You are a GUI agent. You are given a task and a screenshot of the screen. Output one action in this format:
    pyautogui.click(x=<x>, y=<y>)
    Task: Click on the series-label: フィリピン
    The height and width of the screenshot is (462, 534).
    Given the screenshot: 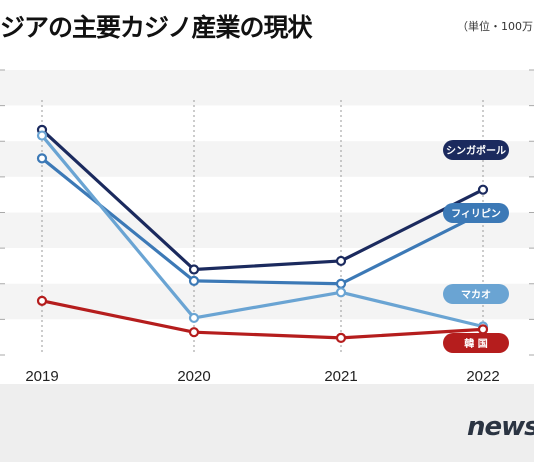 What is the action you would take?
    pyautogui.click(x=476, y=214)
    